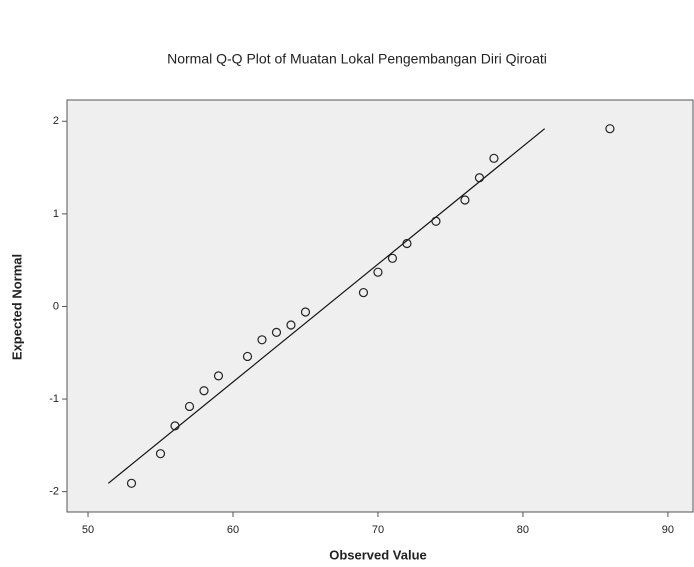 This screenshot has width=694, height=567. What do you see at coordinates (233, 530) in the screenshot?
I see `x-tick-label: 60` at bounding box center [233, 530].